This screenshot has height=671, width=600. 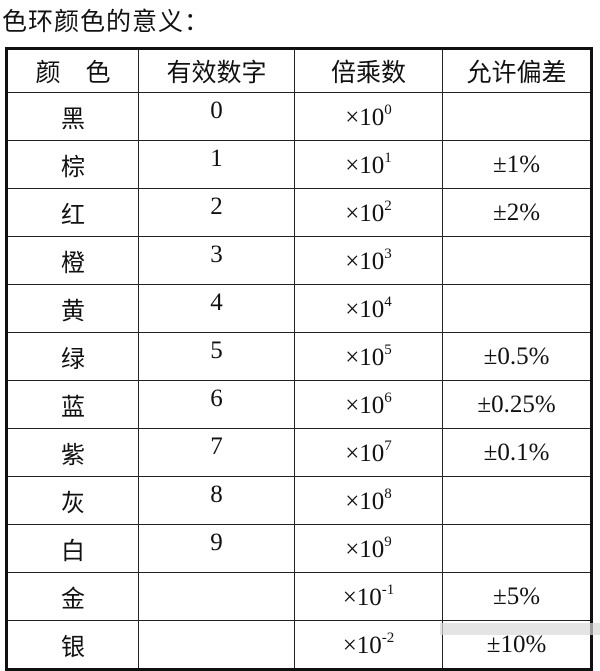 I want to click on cell-multiplier: ×104, so click(x=368, y=308).